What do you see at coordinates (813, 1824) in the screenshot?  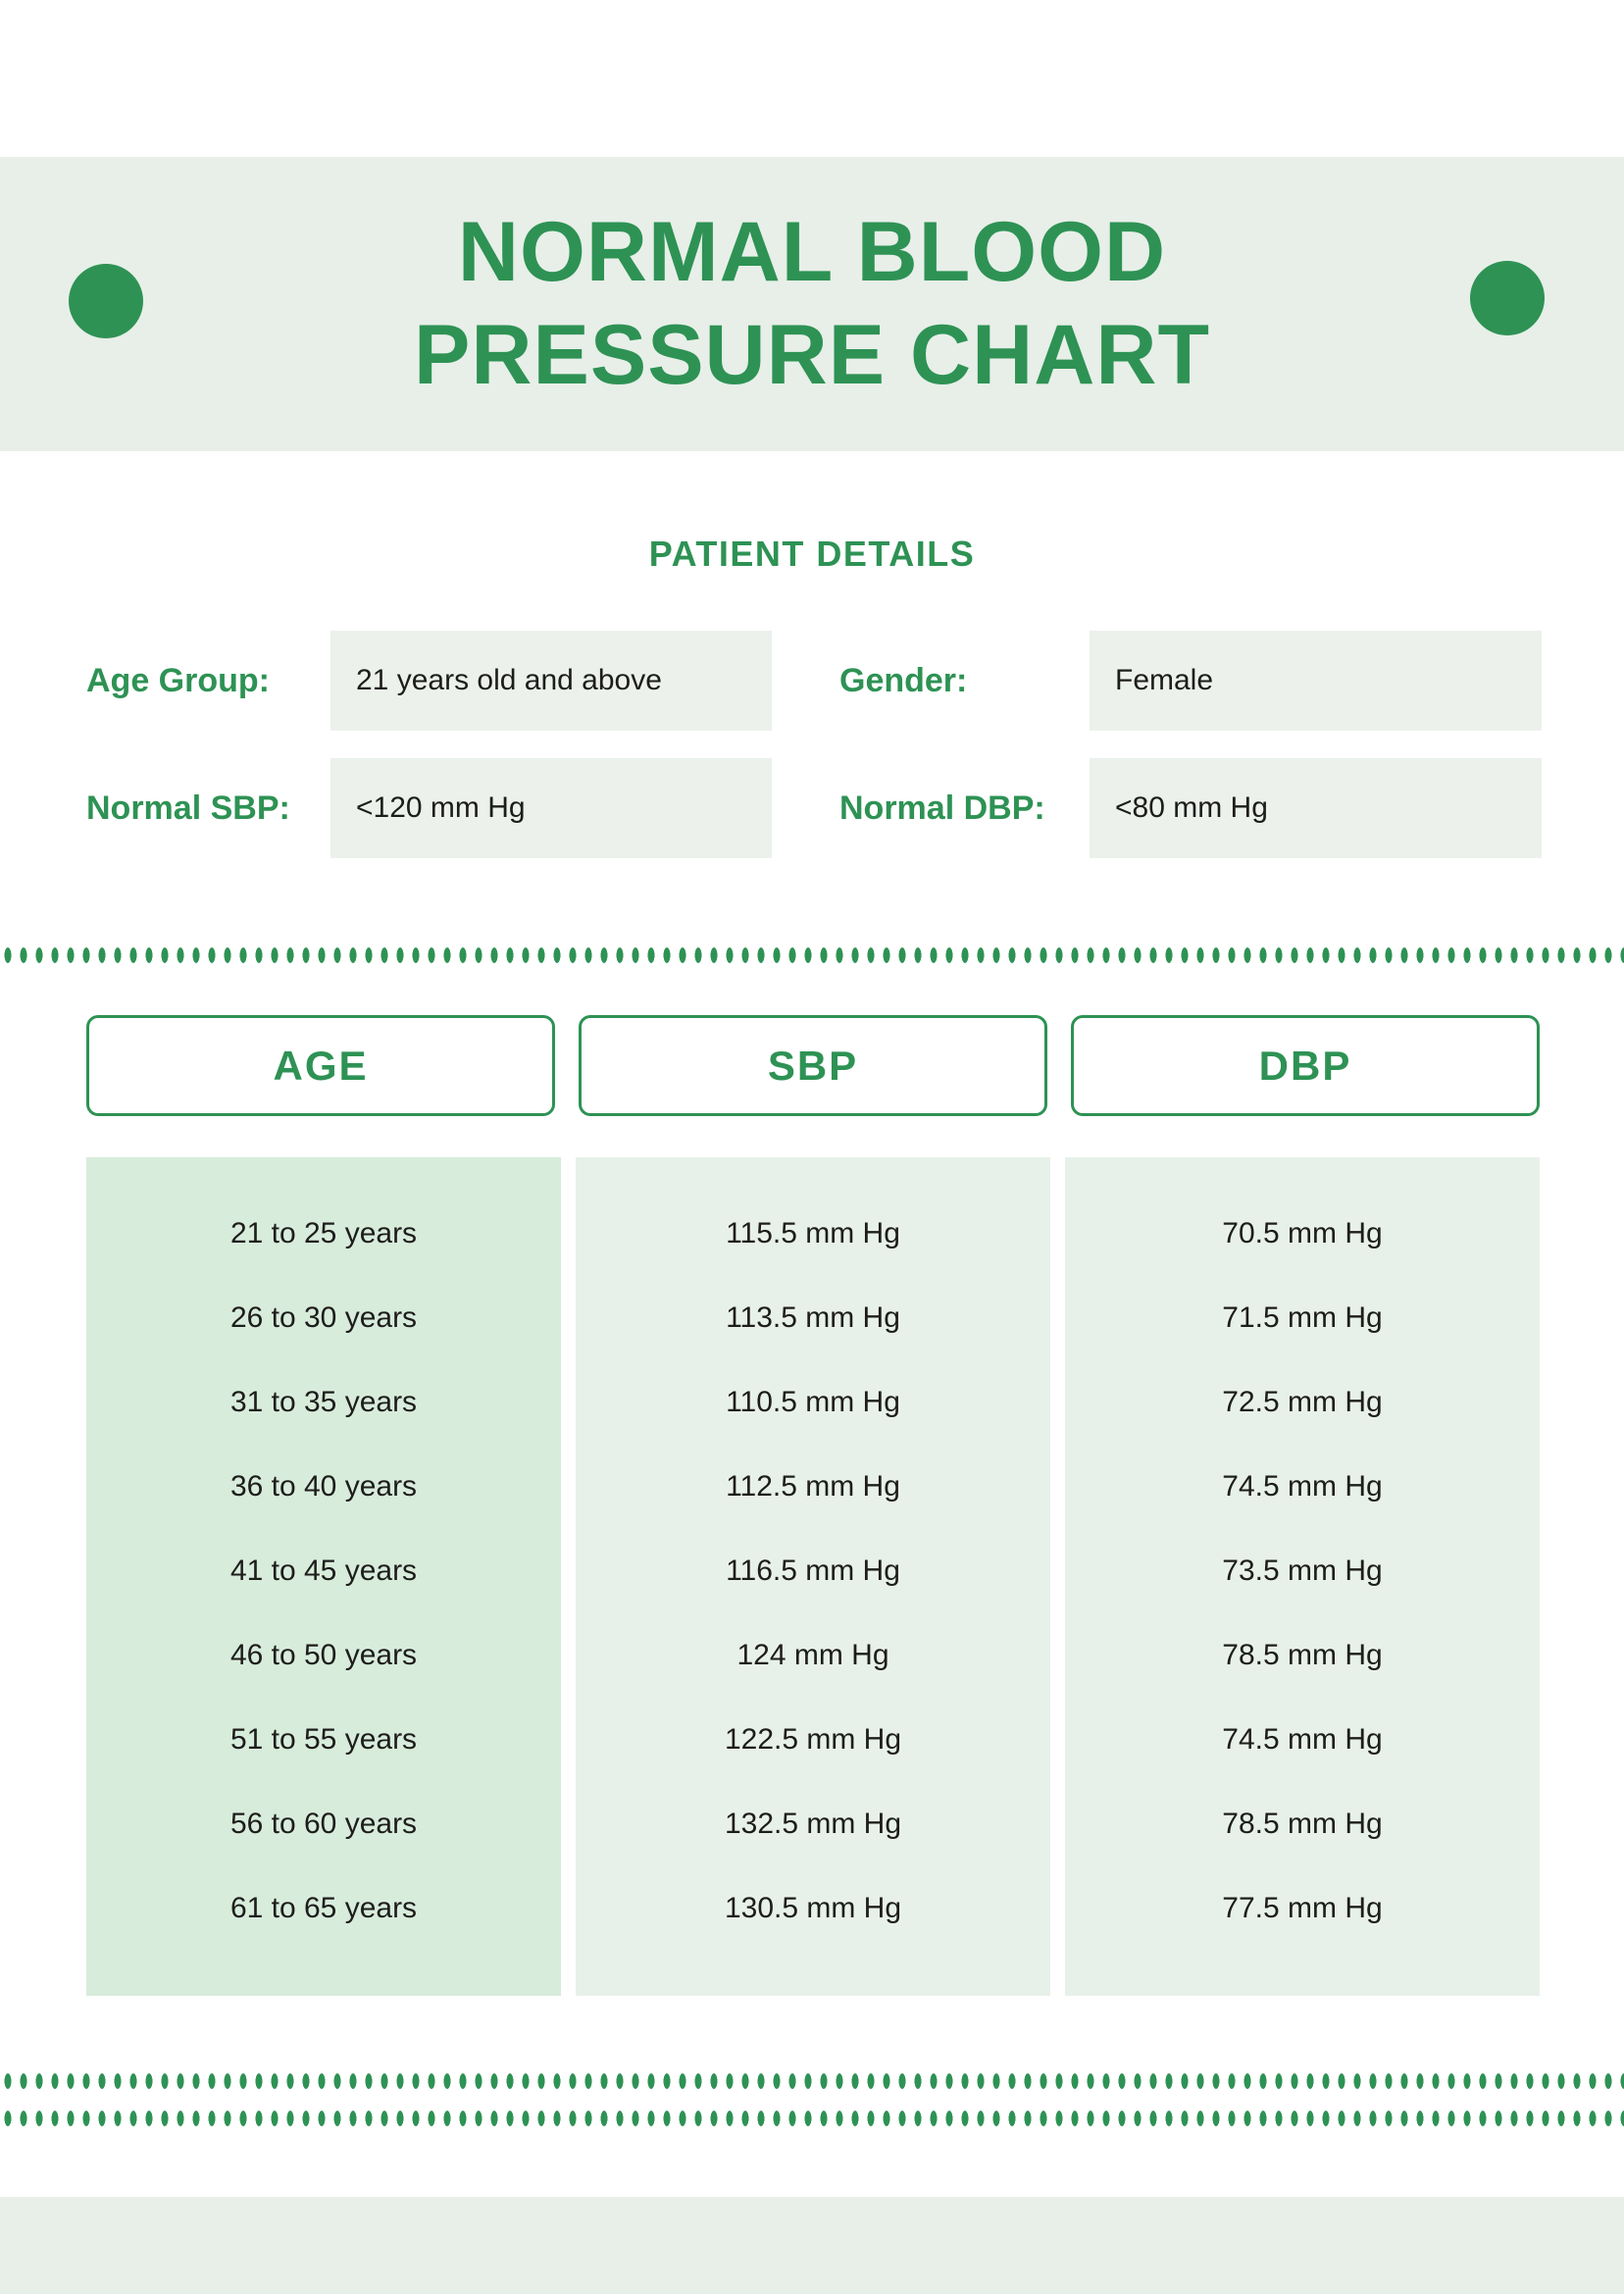 I see `table-cell: 132.5 mm Hg` at bounding box center [813, 1824].